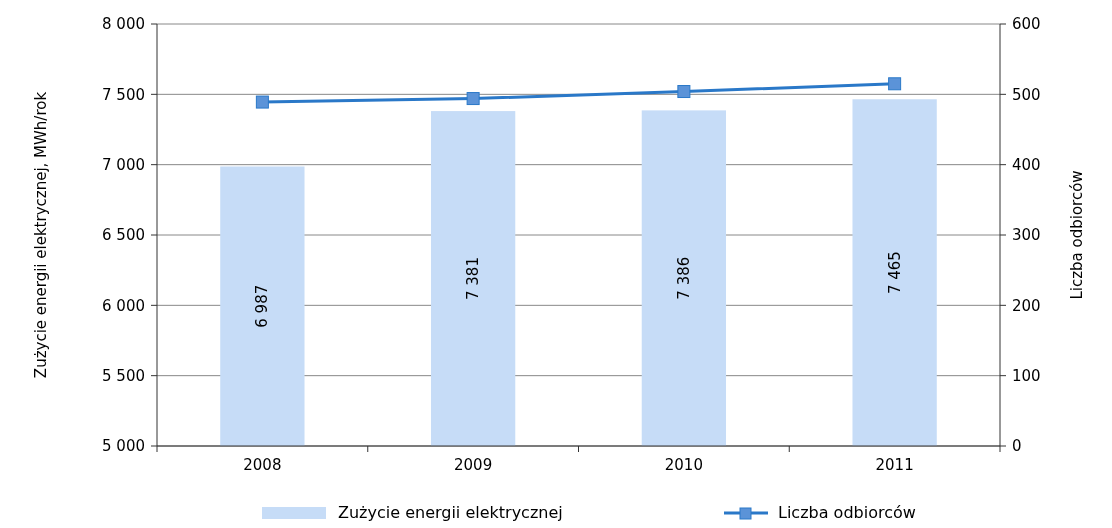  Describe the element at coordinates (1026, 305) in the screenshot. I see `y2-tick-label: 200` at that location.